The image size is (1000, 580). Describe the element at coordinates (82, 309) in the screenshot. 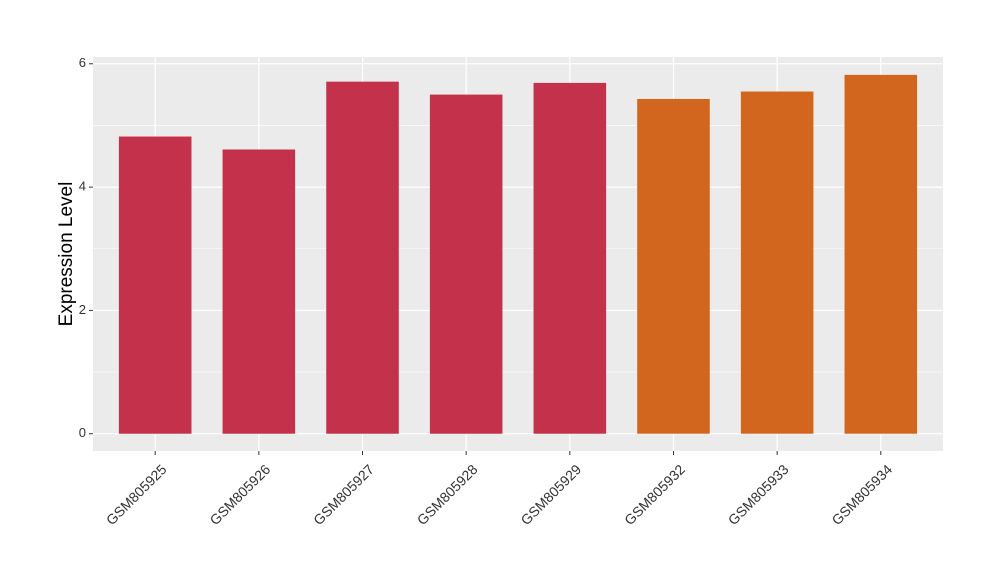

I see `y-tick-label: 2` at that location.